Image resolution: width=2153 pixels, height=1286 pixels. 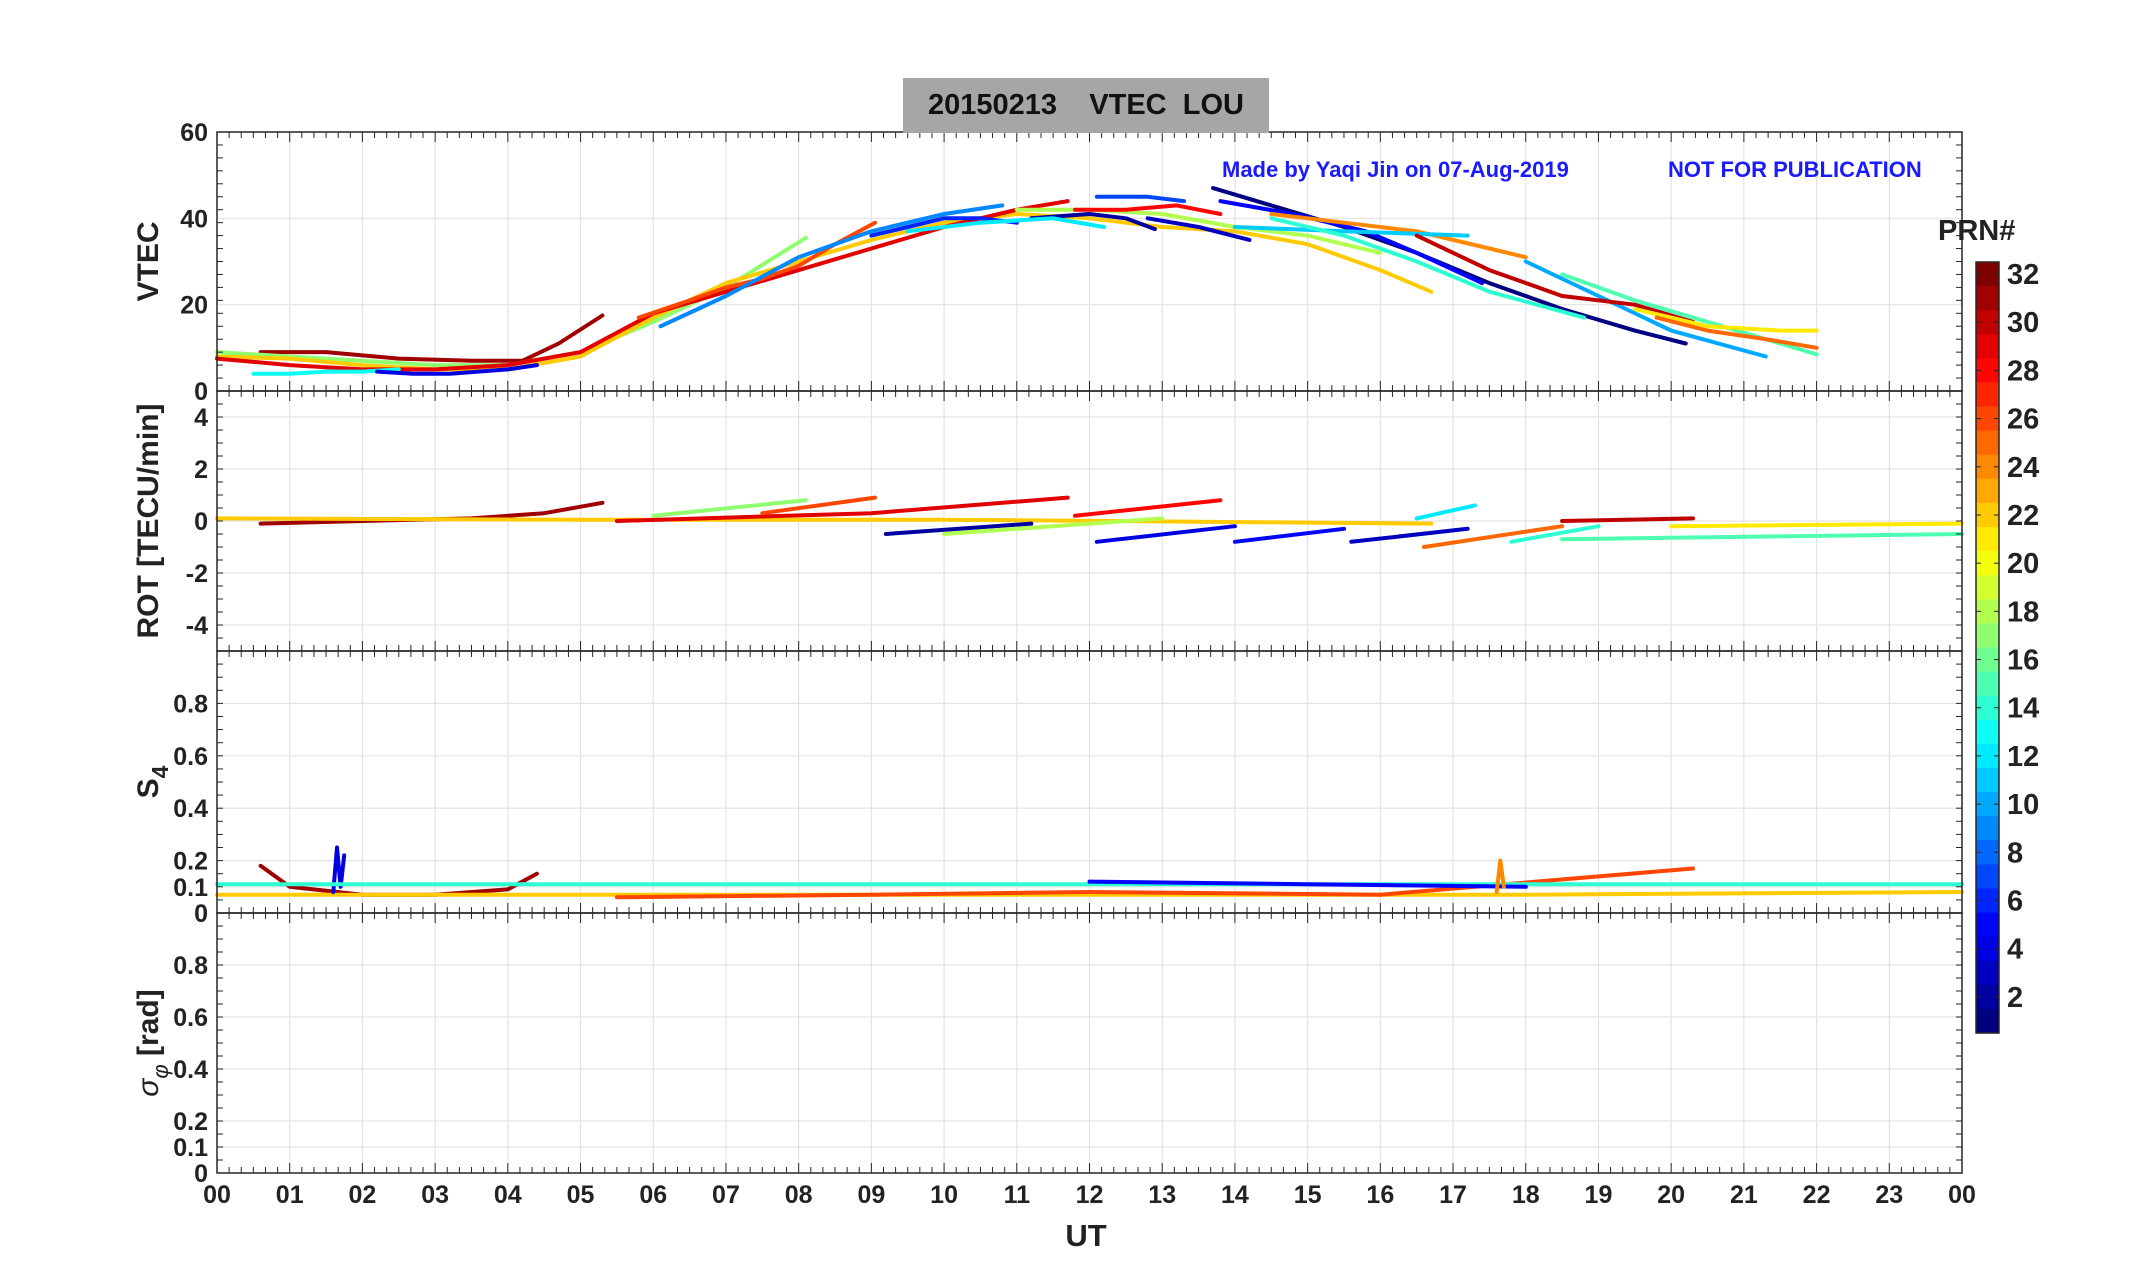 What do you see at coordinates (201, 470) in the screenshot?
I see `y-tick-label: 2` at bounding box center [201, 470].